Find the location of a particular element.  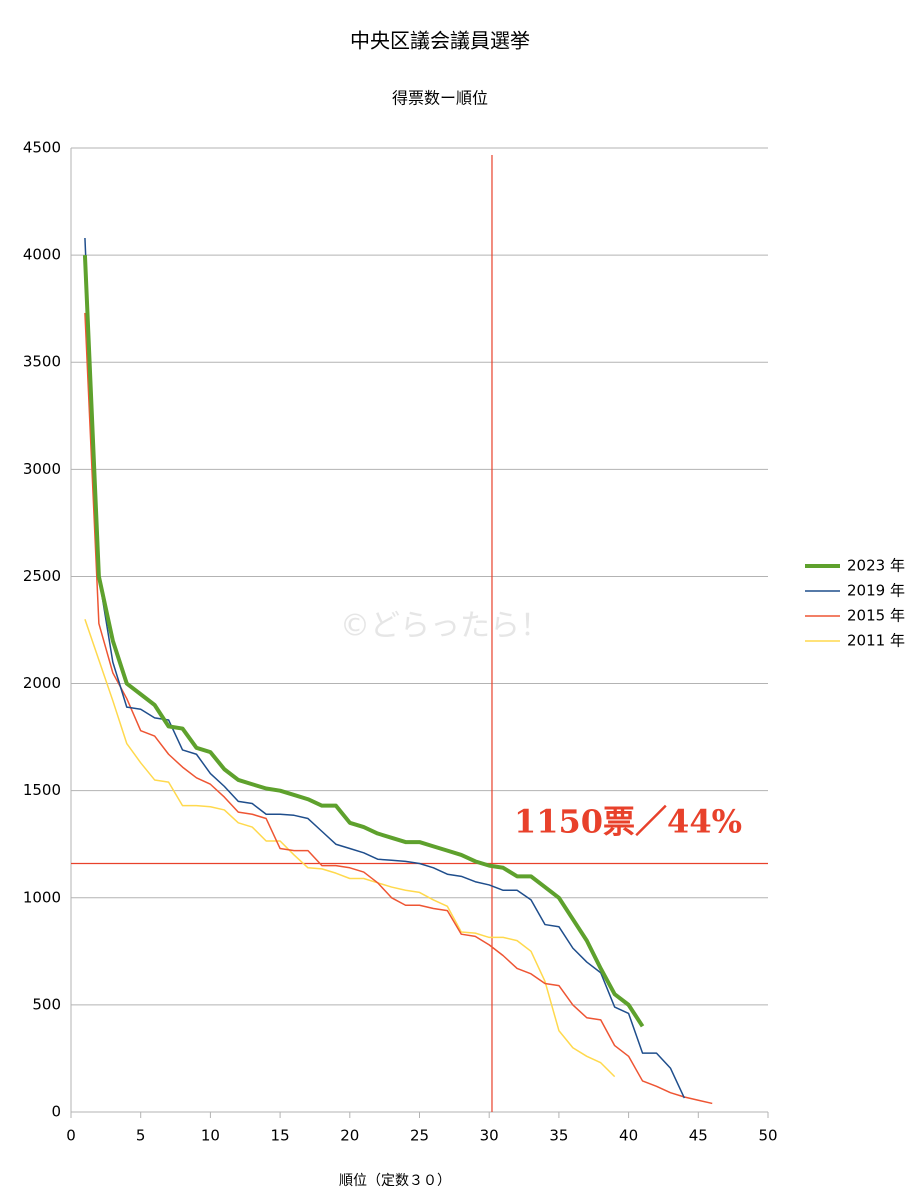

legend-label: 2019 年 is located at coordinates (876, 591).